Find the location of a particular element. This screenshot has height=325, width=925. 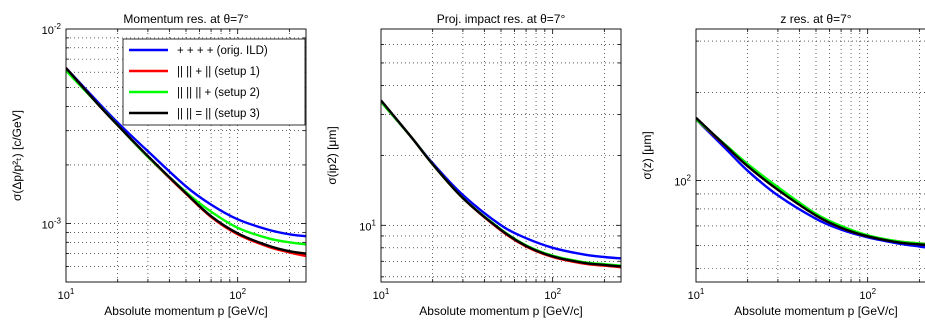

legend-label-4: || || = || (setup 3) is located at coordinates (218, 114).